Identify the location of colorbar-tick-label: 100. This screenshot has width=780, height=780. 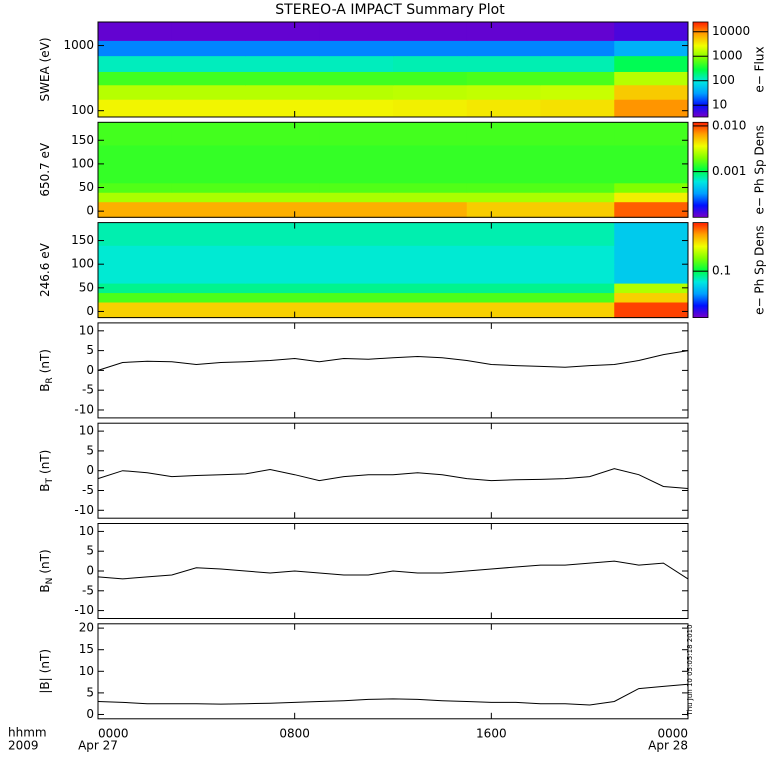
(723, 80).